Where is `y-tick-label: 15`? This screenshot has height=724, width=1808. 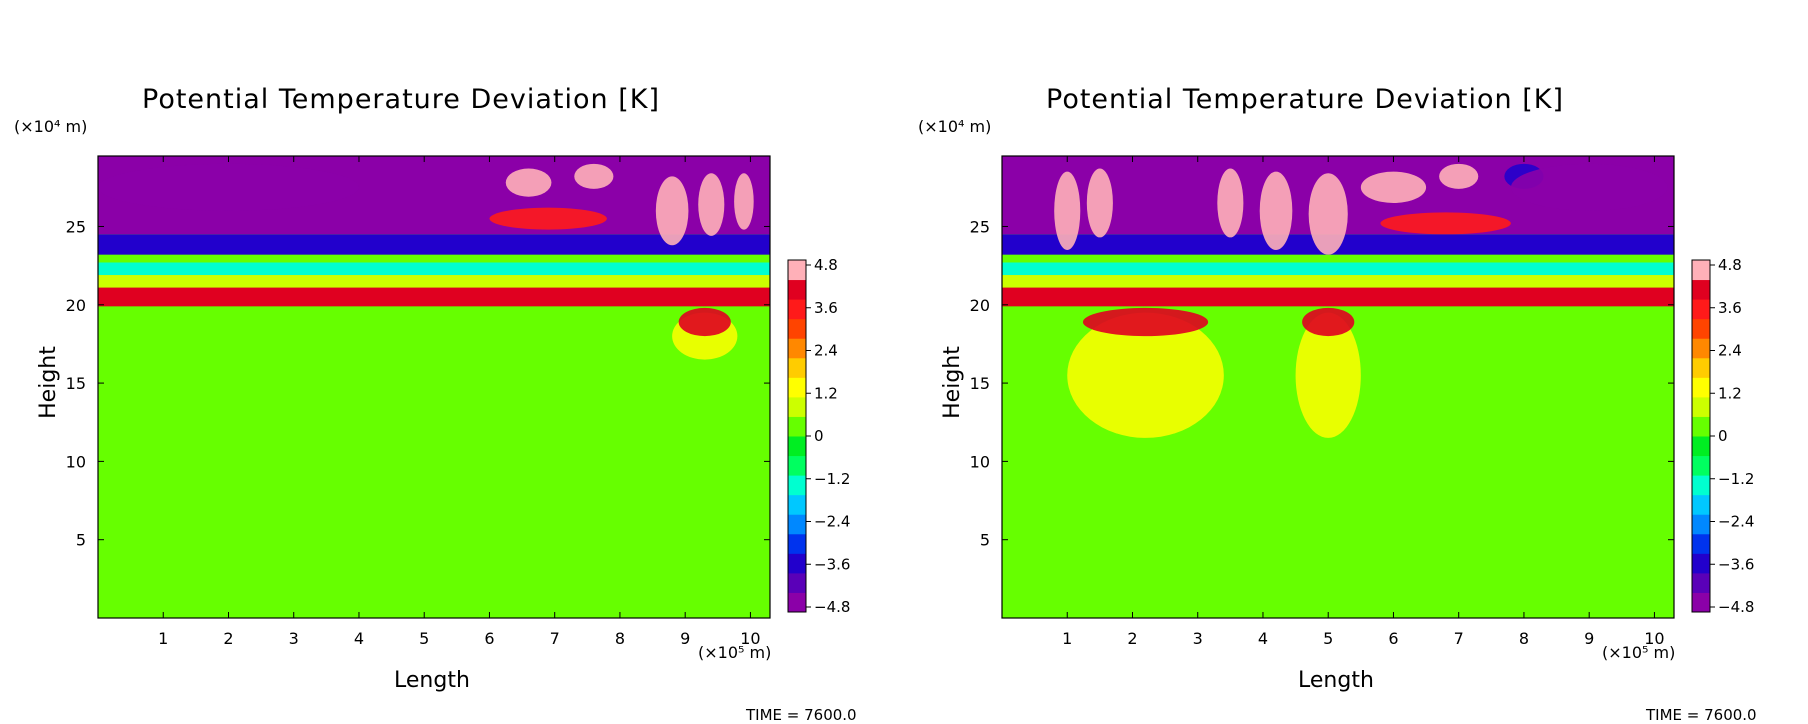
y-tick-label: 15 is located at coordinates (76, 383).